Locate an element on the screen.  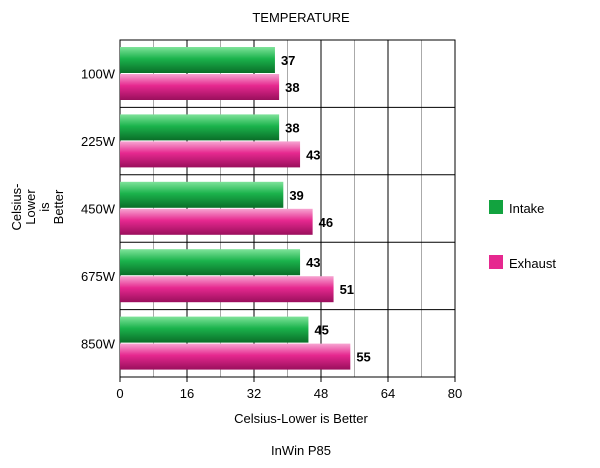
legend-swatch-intake is located at coordinates (496, 207).